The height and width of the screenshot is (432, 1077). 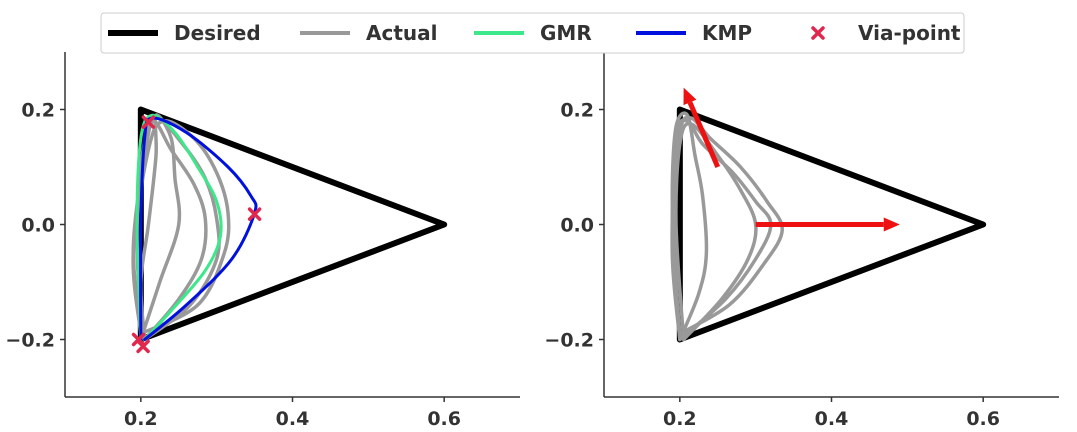 I want to click on legend-swatch-via-point, so click(x=818, y=33).